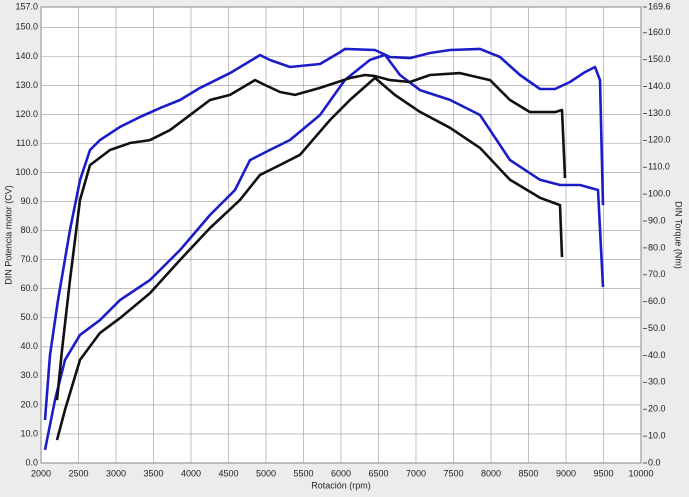  I want to click on y2-tick-label: 160.0, so click(659, 32).